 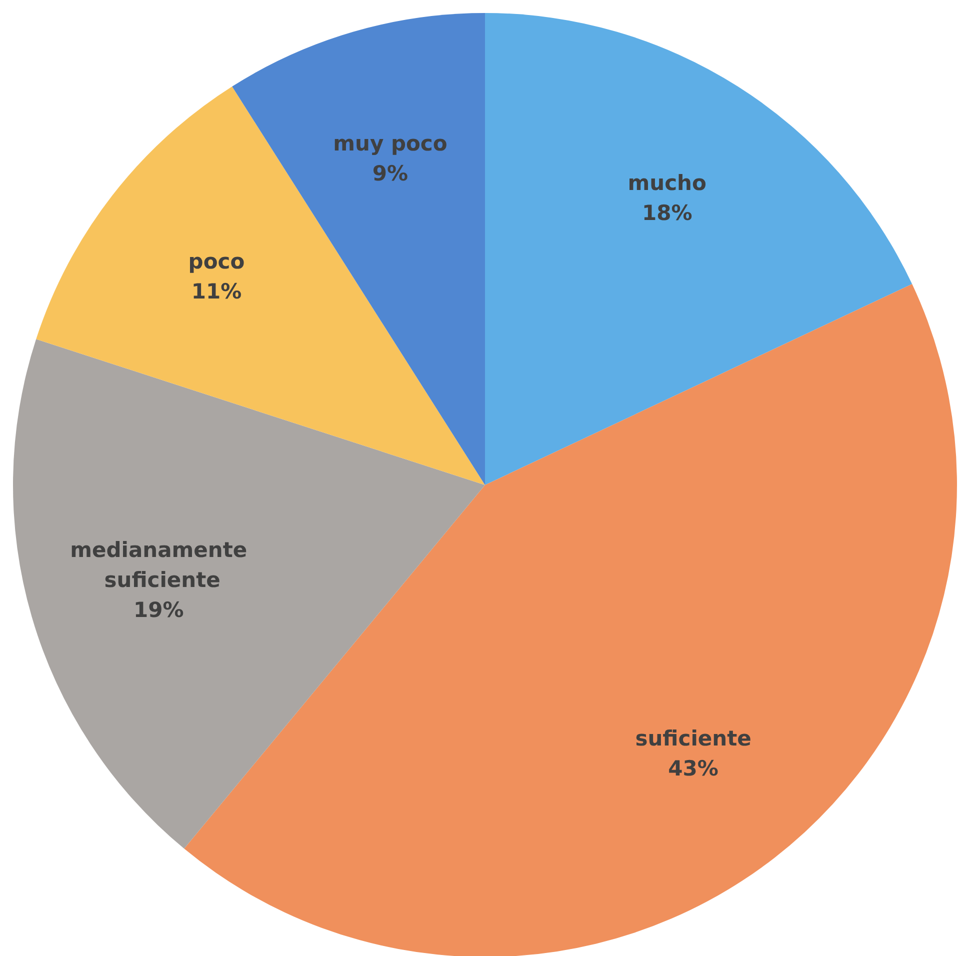 What do you see at coordinates (693, 738) in the screenshot?
I see `slice-label: suficiente` at bounding box center [693, 738].